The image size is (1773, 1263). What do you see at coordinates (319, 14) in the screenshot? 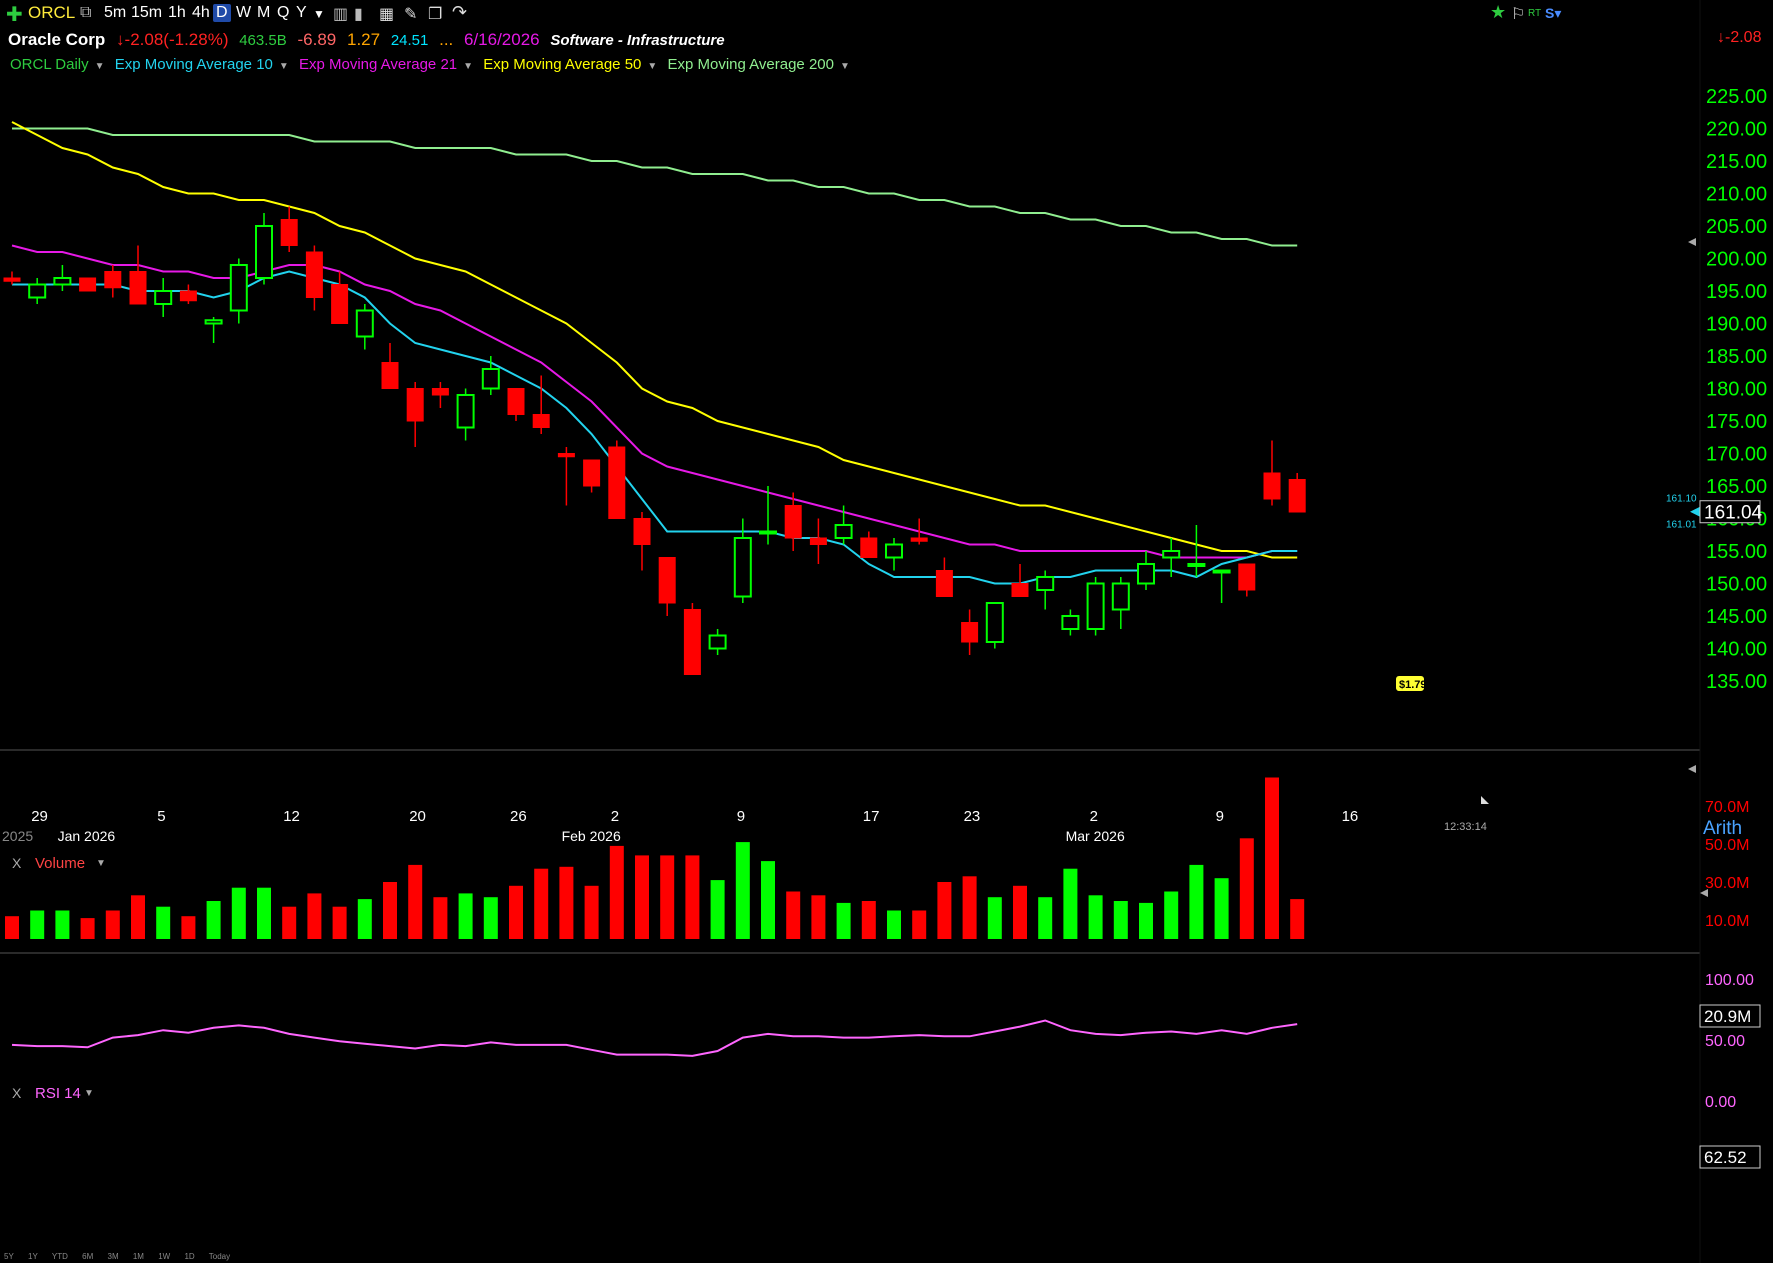
I see `interval-dropdown-icon: ▼` at bounding box center [319, 14].